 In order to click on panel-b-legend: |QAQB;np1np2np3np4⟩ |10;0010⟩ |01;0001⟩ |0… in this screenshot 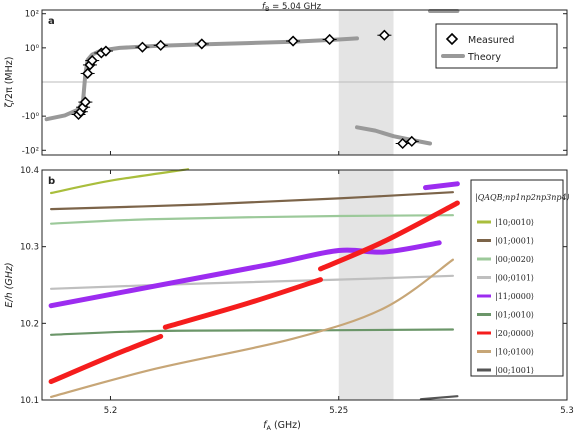, I will do `click(520, 278)`.